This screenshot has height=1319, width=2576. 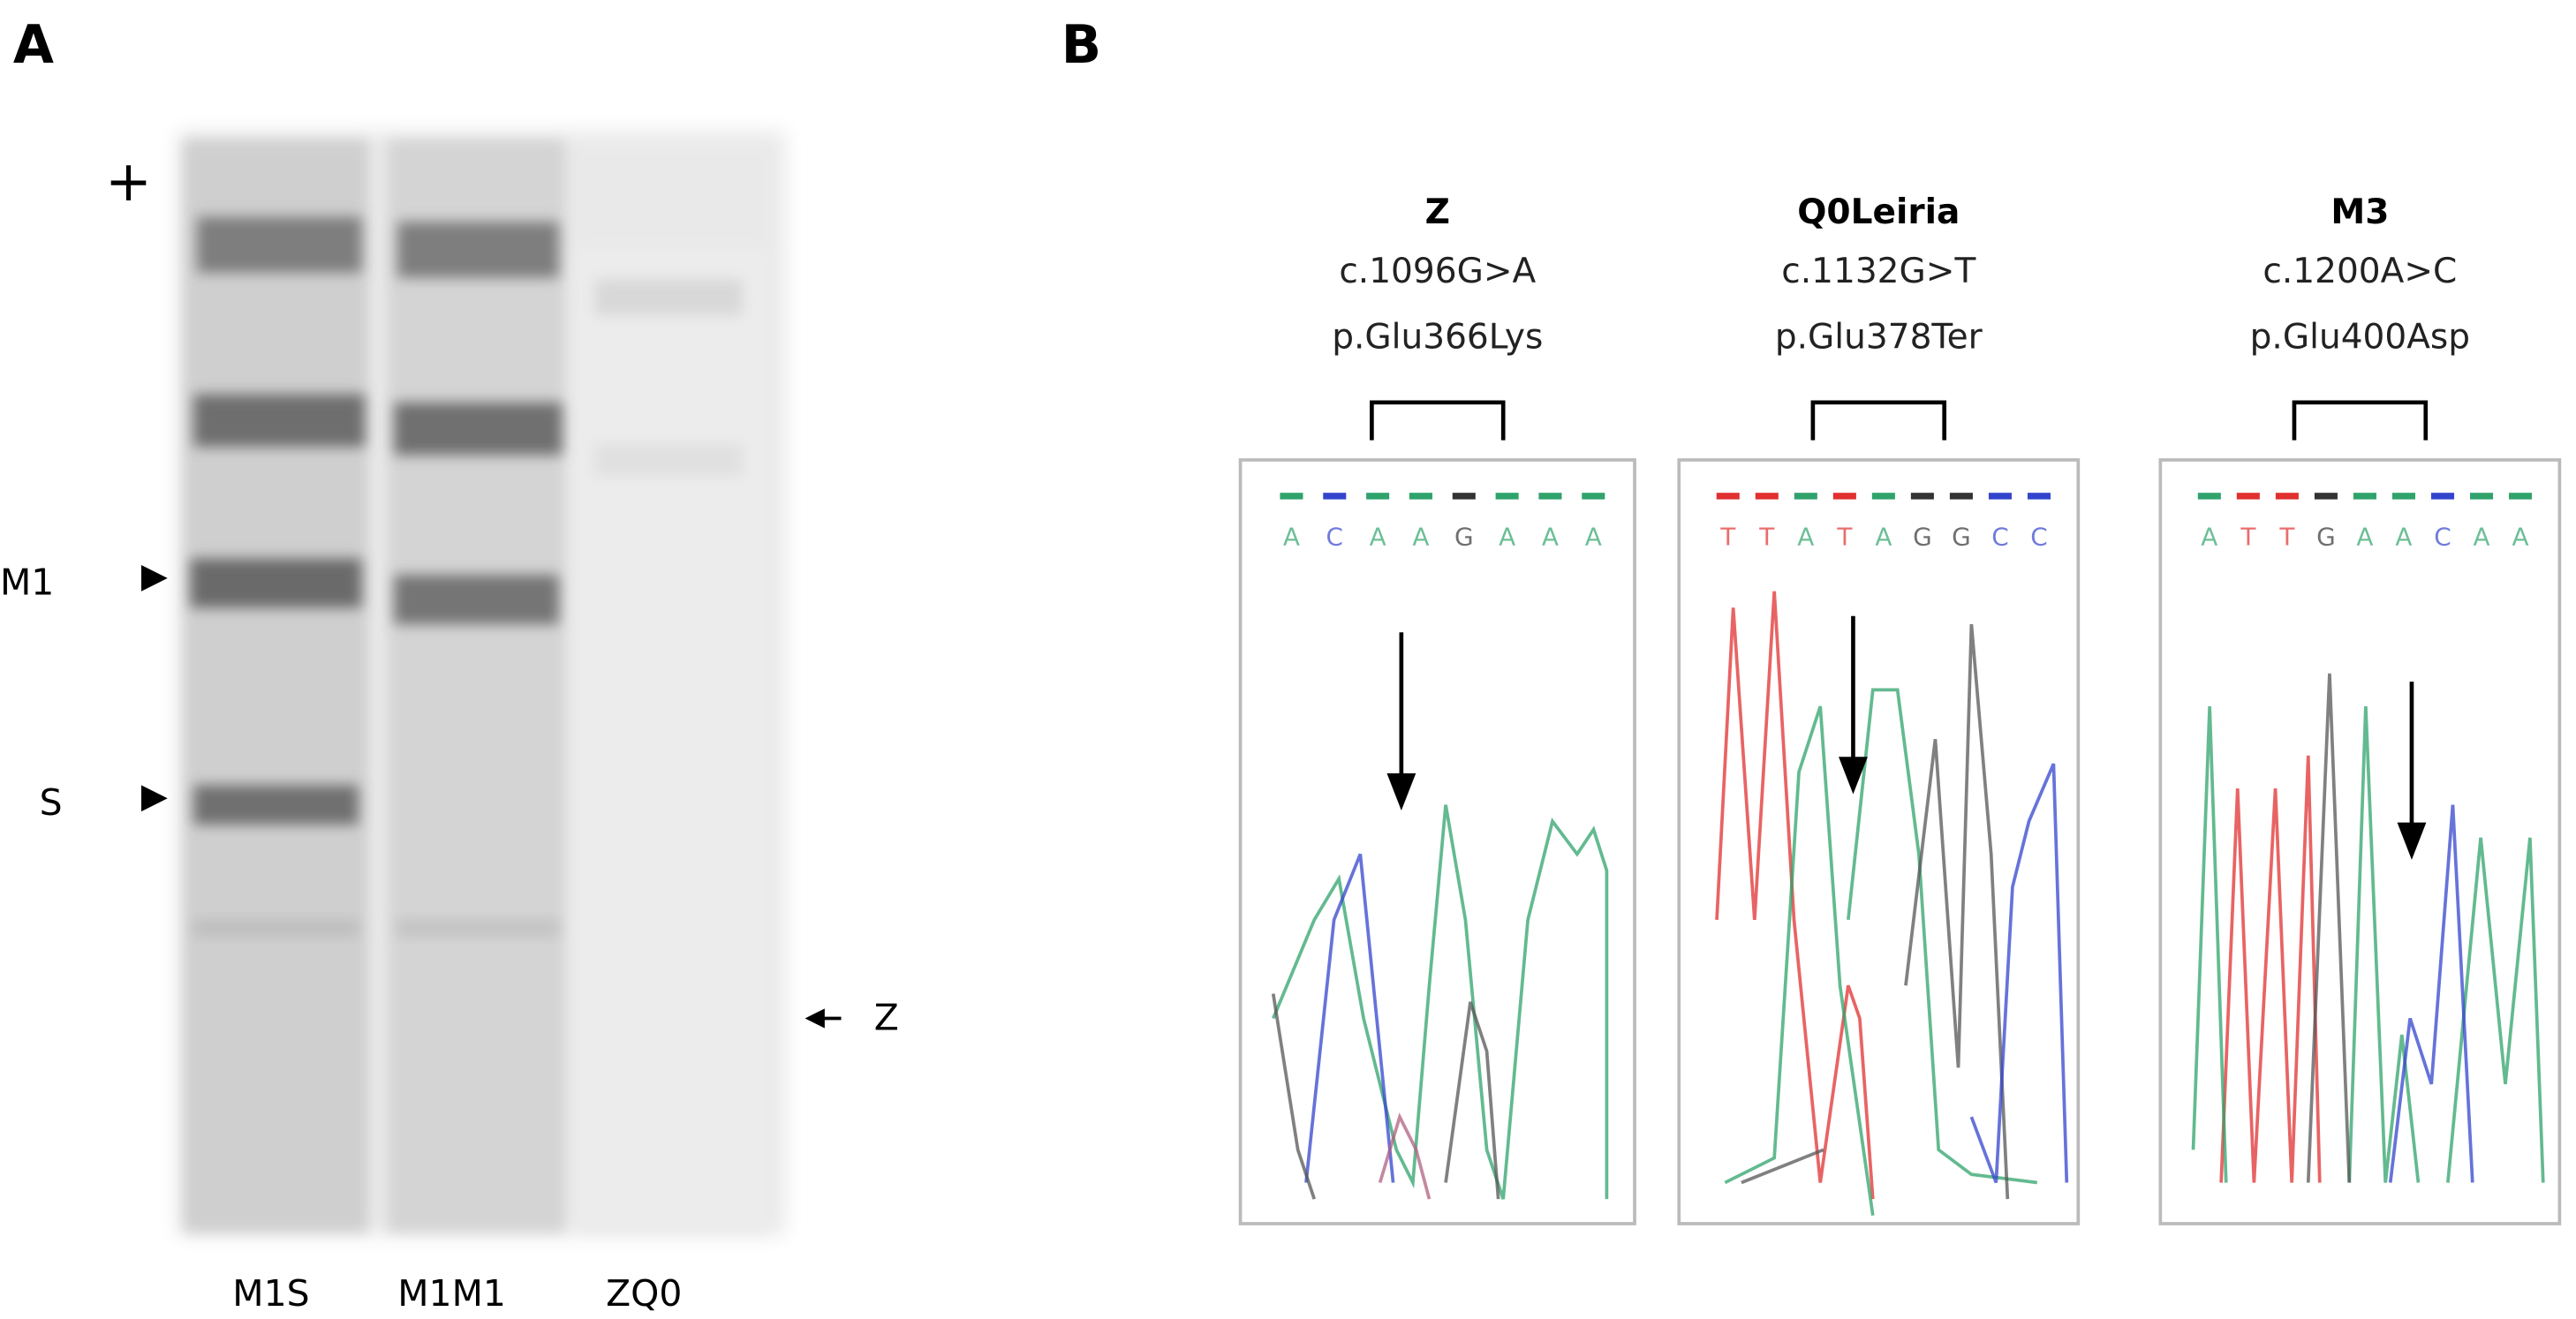 What do you see at coordinates (1438, 337) in the screenshot?
I see `protein-change: p.Glu366Lys` at bounding box center [1438, 337].